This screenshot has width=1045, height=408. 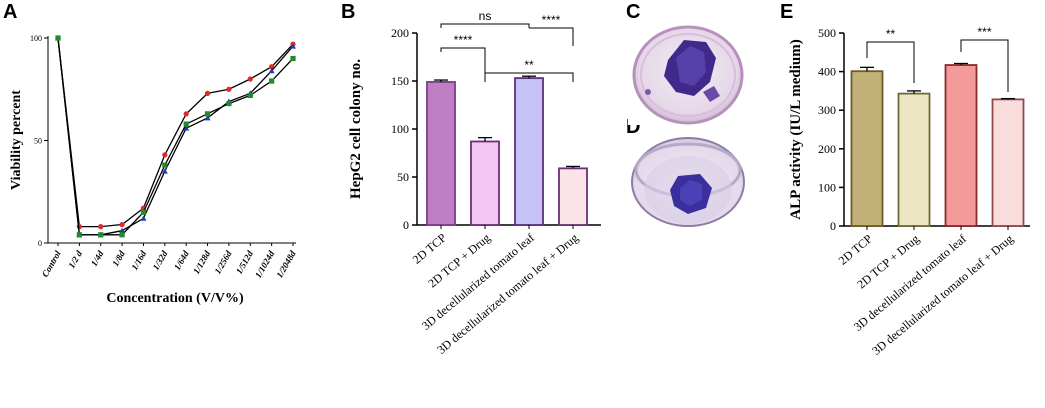 What do you see at coordinates (984, 32) in the screenshot?
I see `e-sig-label: ***` at bounding box center [984, 32].